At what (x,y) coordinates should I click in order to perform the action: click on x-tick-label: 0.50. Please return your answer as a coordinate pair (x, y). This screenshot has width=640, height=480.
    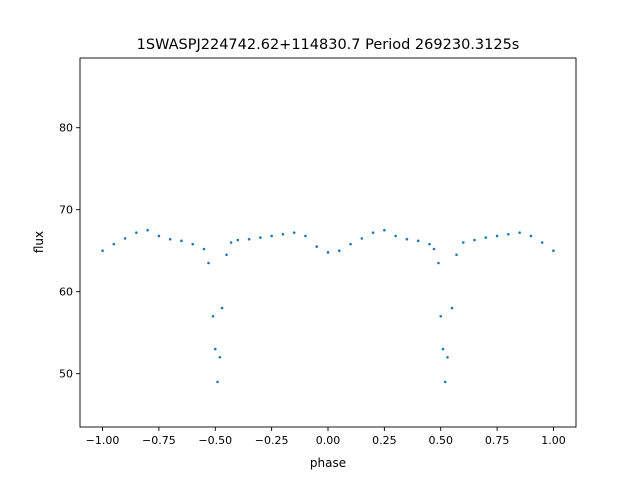
    Looking at the image, I should click on (440, 440).